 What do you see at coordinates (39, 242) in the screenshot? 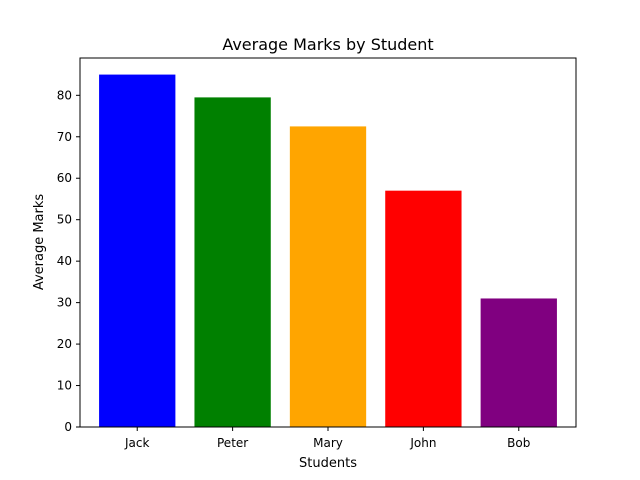
I see `y-axis-label: Average Marks` at bounding box center [39, 242].